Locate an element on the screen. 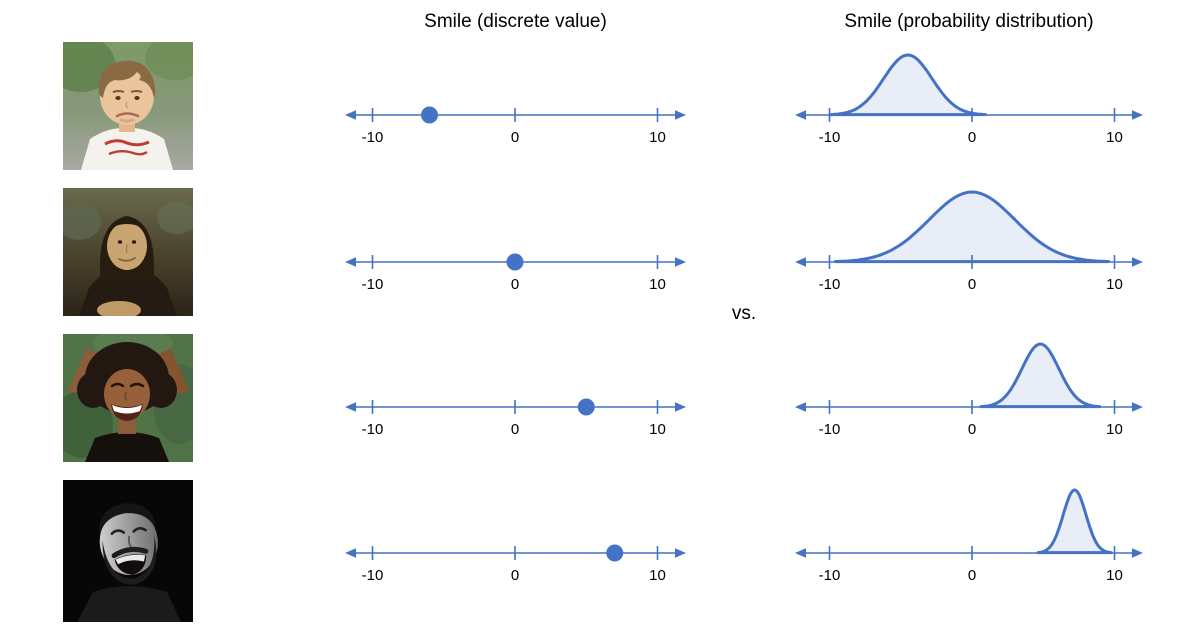 The image size is (1197, 630). distribution-column-header: Smile (probability distribution) is located at coordinates (969, 21).